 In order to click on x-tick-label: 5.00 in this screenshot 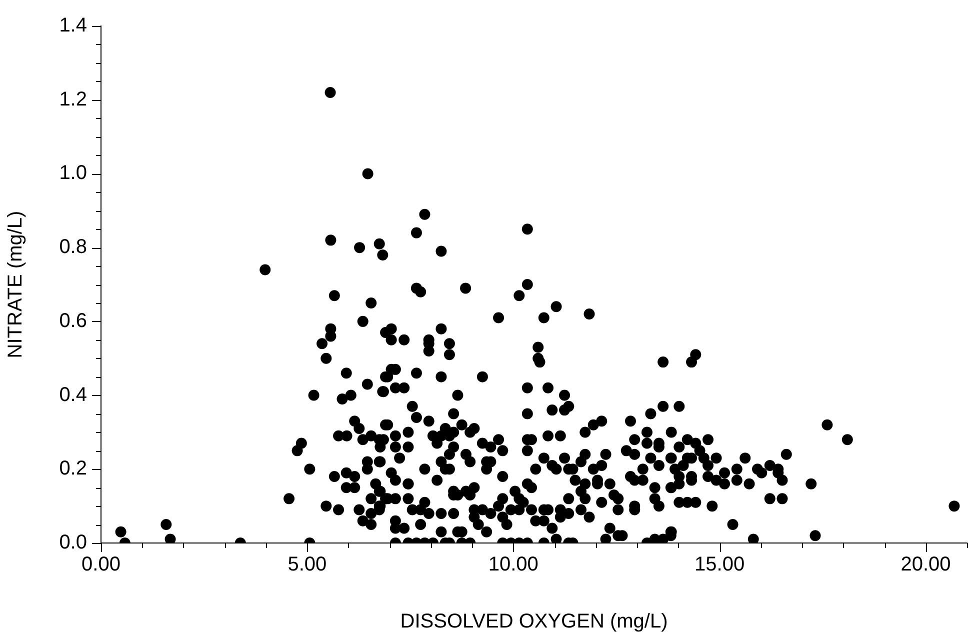, I will do `click(307, 565)`.